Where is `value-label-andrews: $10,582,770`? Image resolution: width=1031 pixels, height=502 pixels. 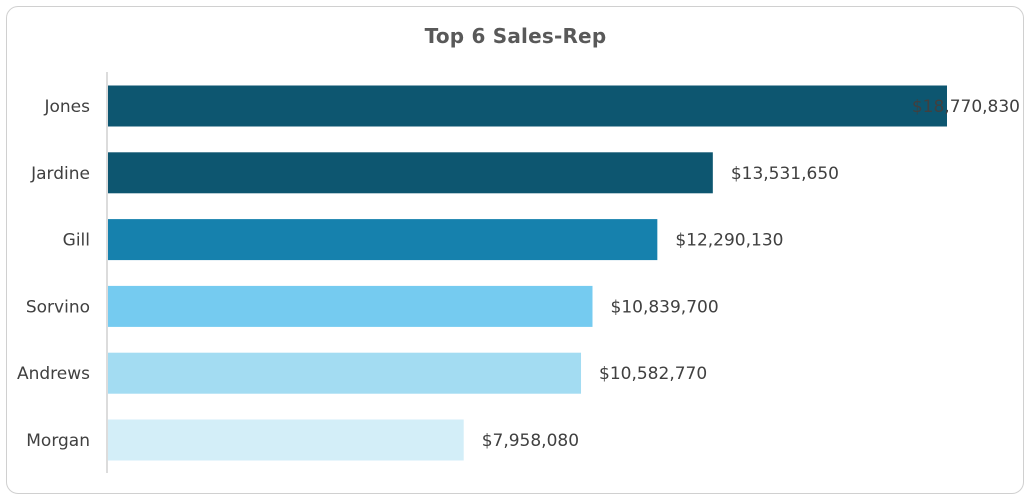
value-label-andrews: $10,582,770 is located at coordinates (653, 374).